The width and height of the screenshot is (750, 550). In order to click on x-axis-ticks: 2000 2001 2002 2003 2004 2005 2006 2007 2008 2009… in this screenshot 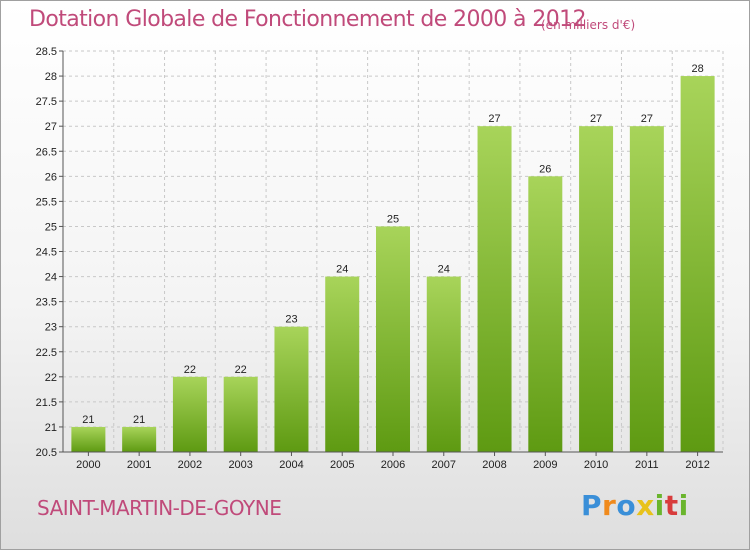, I will do `click(393, 461)`.